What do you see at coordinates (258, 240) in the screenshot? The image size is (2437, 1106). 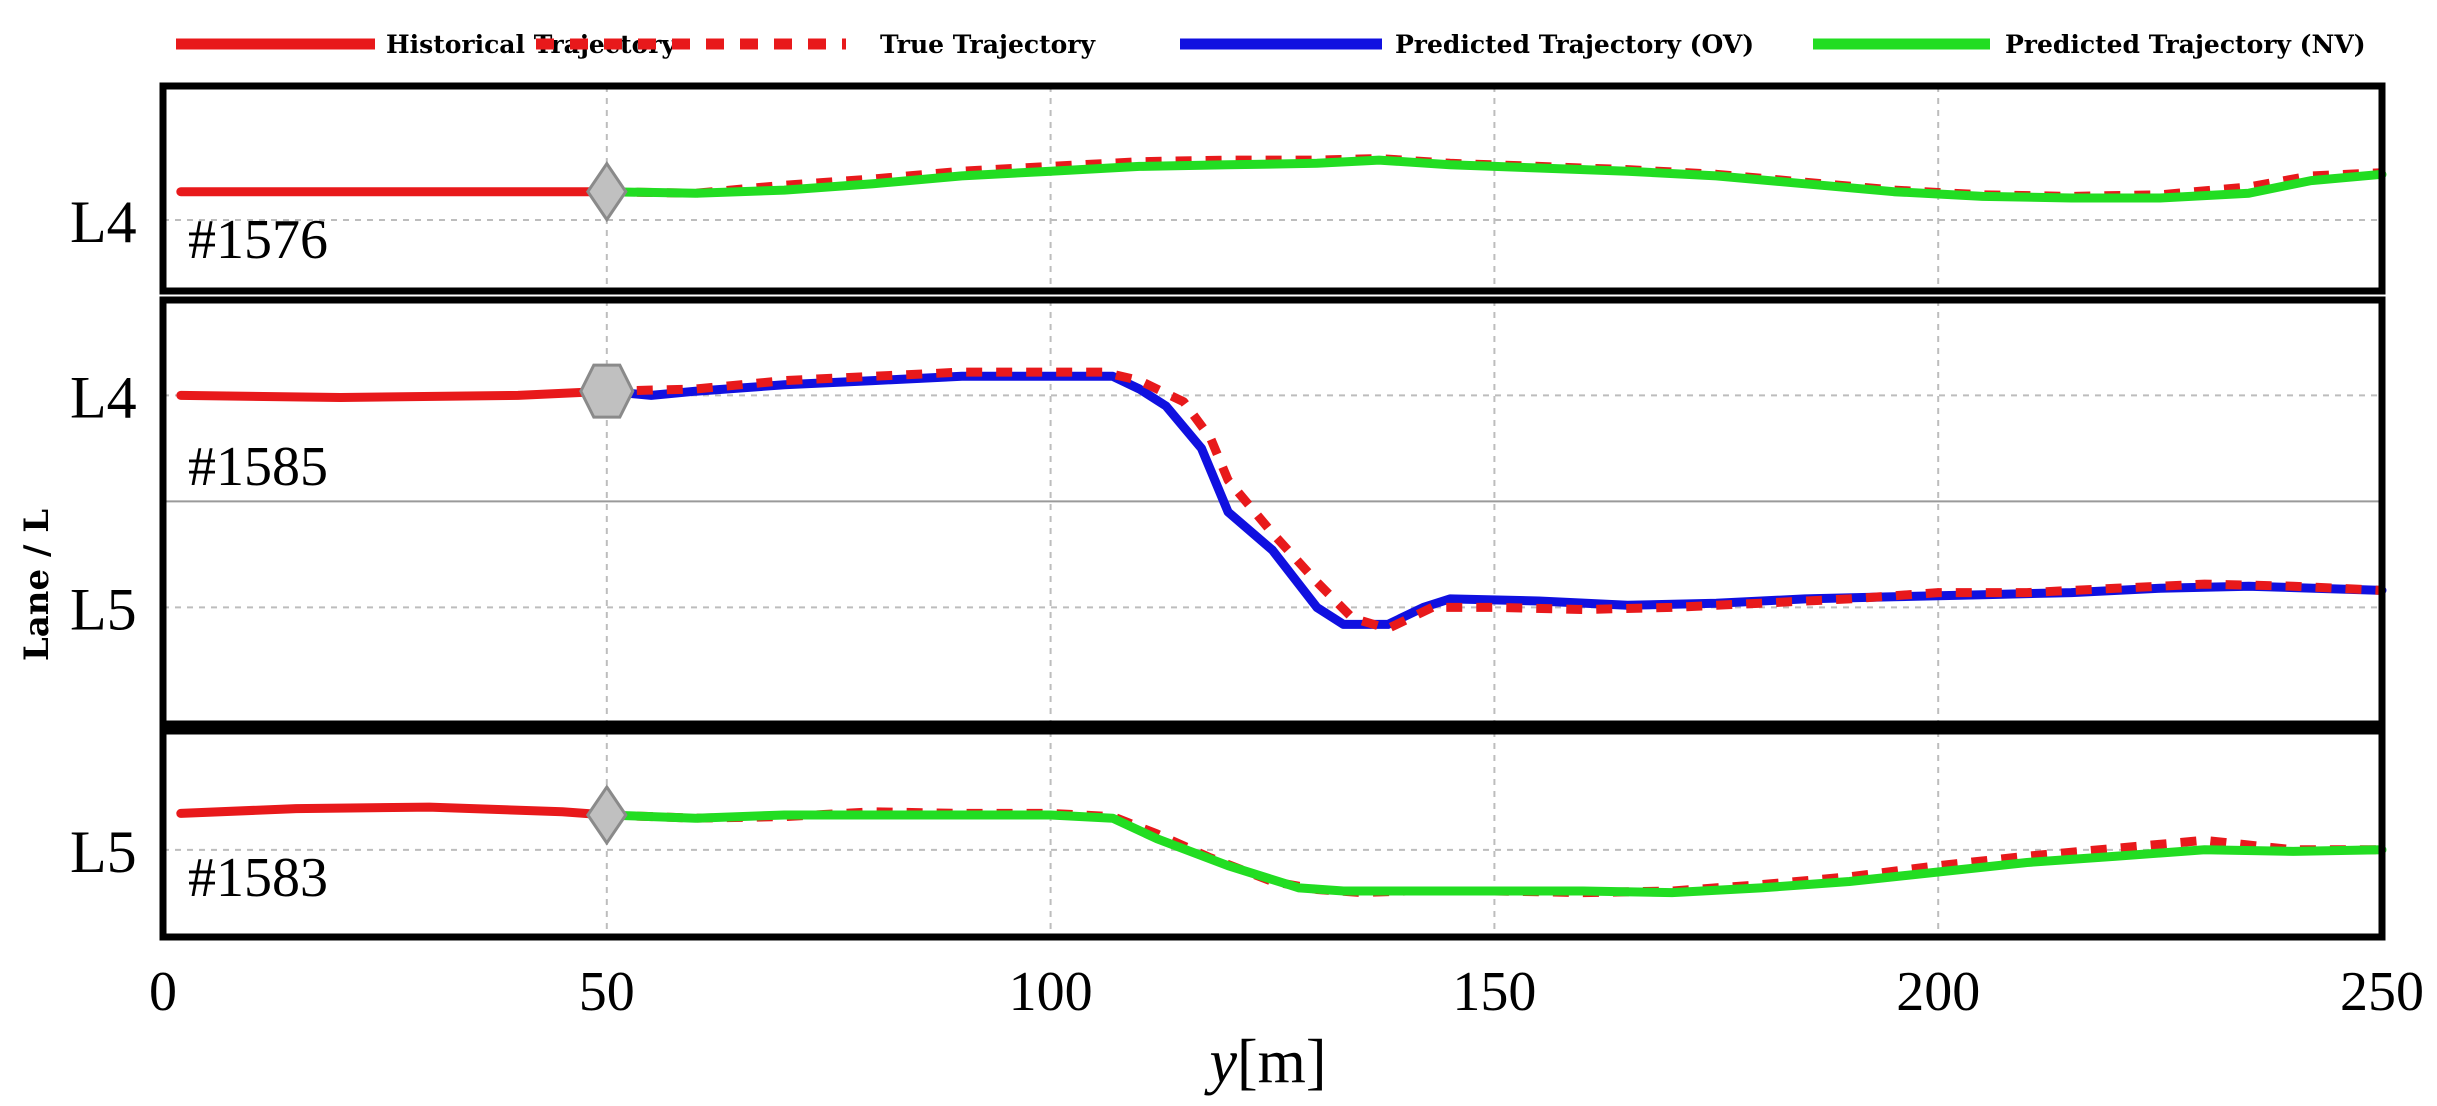 I see `vehicle-id: #1576` at bounding box center [258, 240].